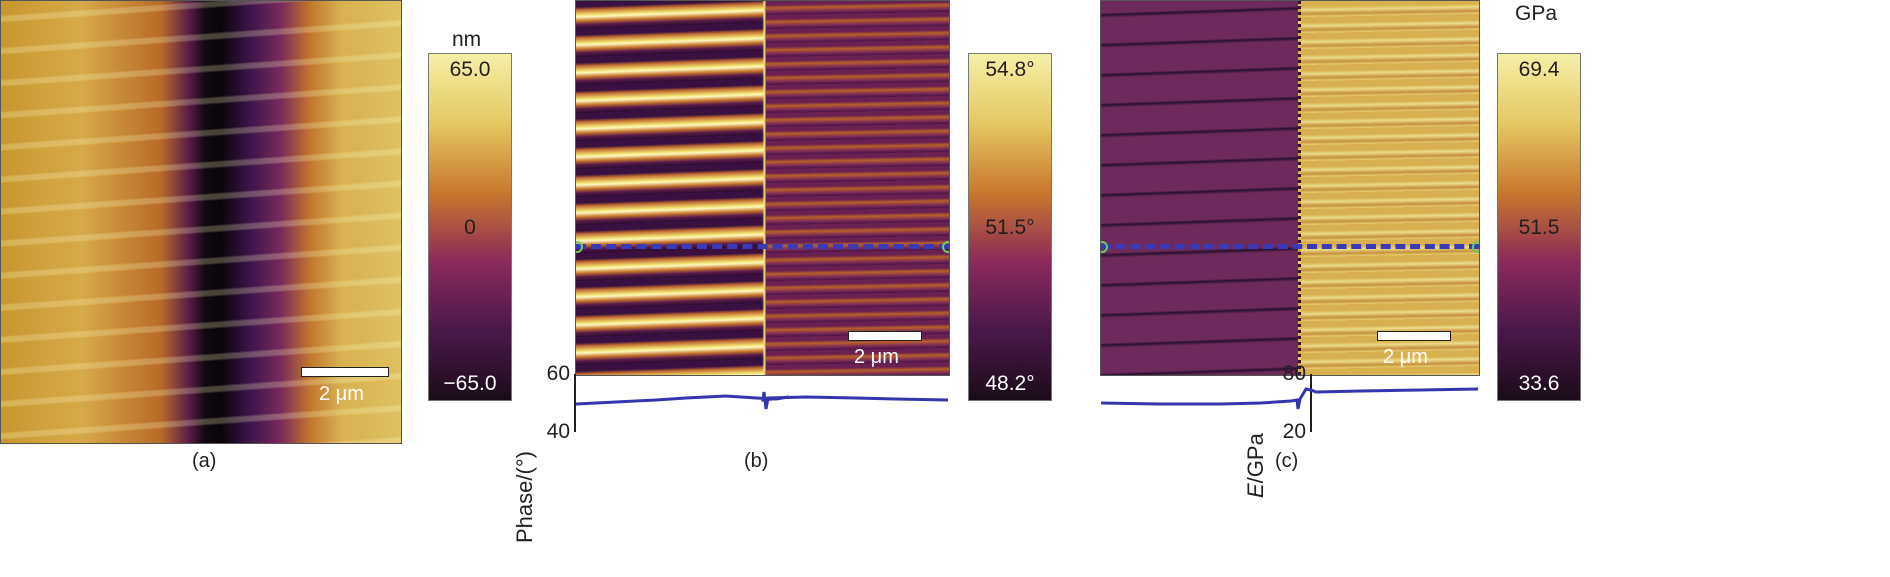 This screenshot has height=577, width=1890. Describe the element at coordinates (204, 461) in the screenshot. I see `panel-label: (a)` at that location.